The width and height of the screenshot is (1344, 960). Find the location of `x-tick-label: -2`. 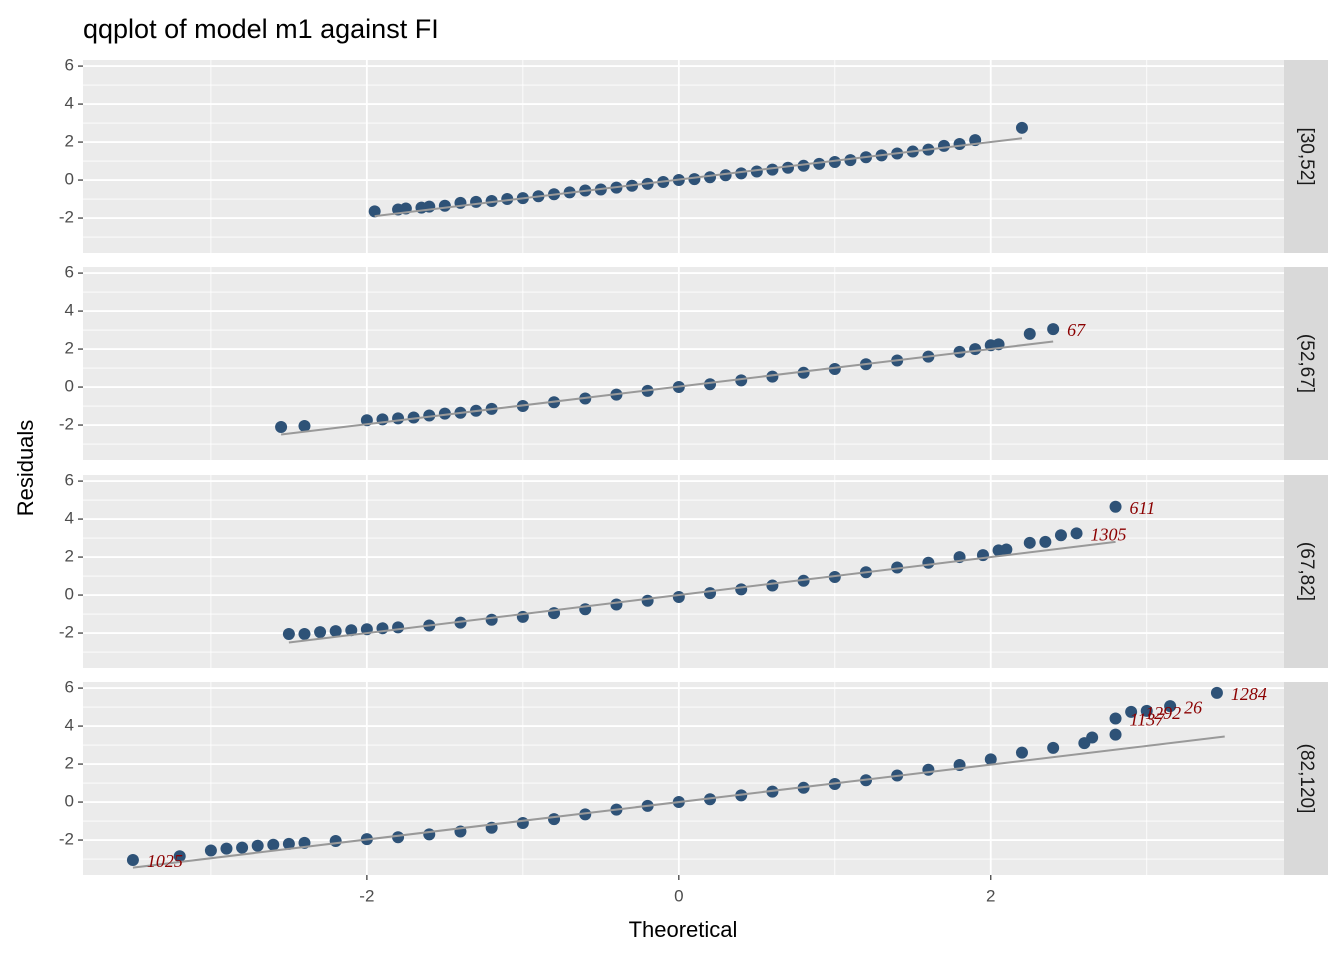

x-tick-label: -2 is located at coordinates (366, 895).